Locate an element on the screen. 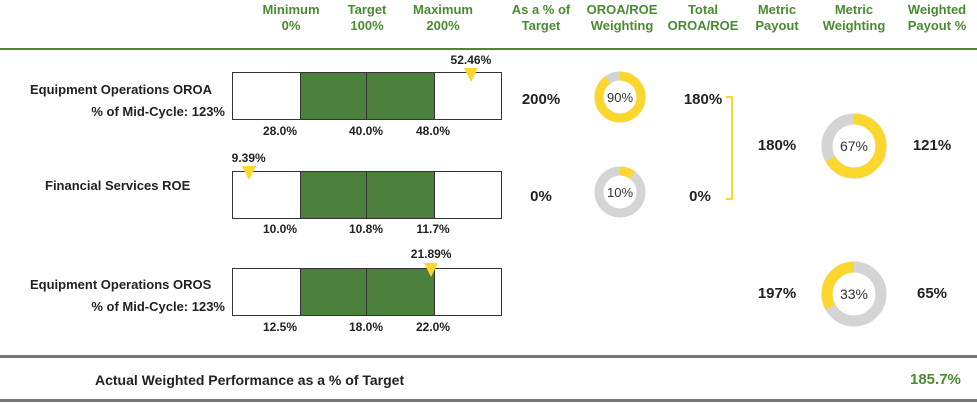  row3-label: Equipment Operations OROS is located at coordinates (121, 284).